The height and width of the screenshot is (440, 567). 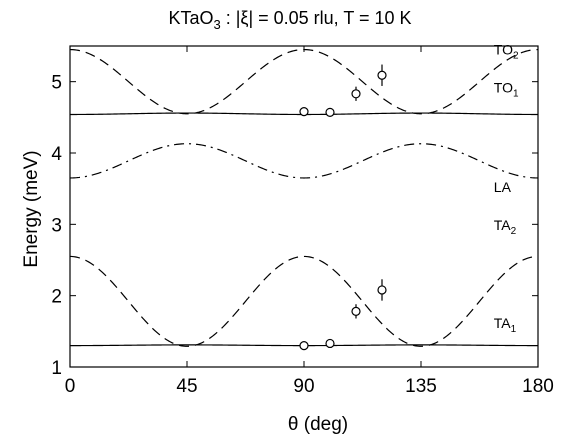 I want to click on data-points-layer, so click(x=343, y=207).